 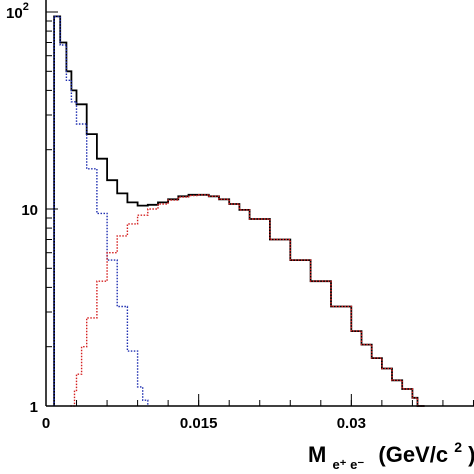 What do you see at coordinates (413, 454) in the screenshot?
I see `x-axis-title-unit: (GeV/c` at bounding box center [413, 454].